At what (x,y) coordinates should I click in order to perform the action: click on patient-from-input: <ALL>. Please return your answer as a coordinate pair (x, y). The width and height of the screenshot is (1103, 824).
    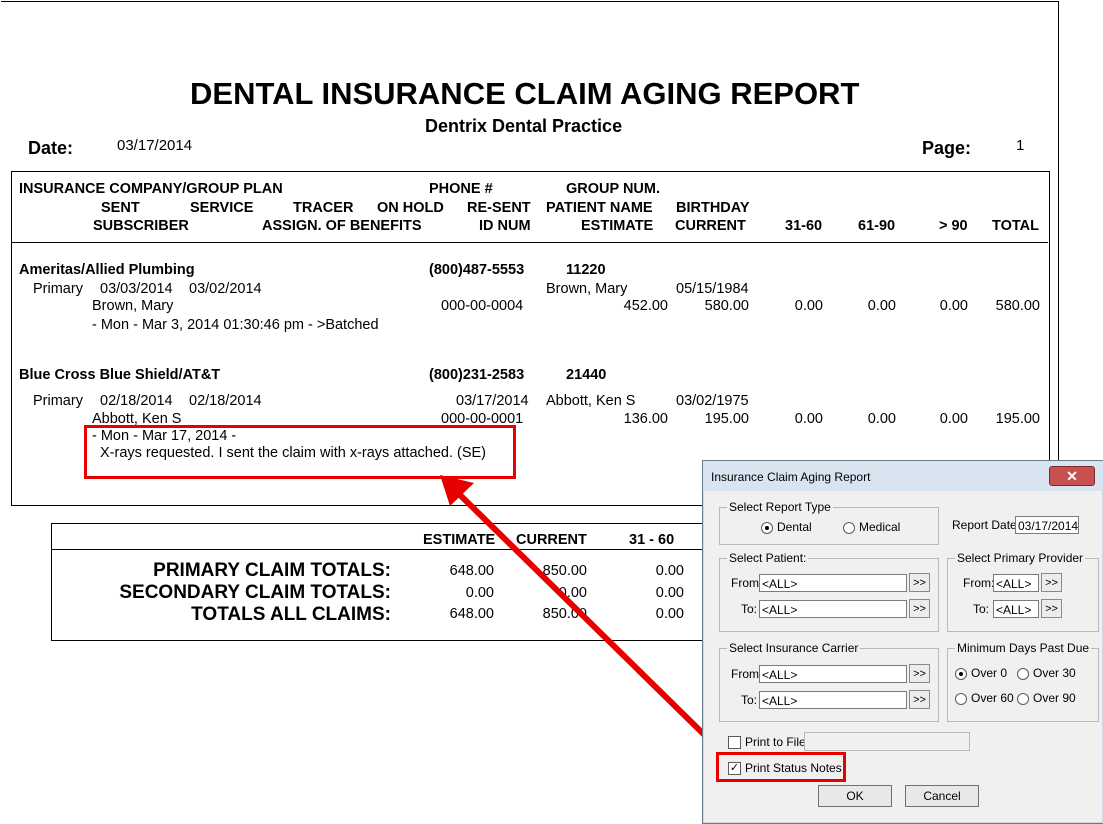
    Looking at the image, I should click on (833, 583).